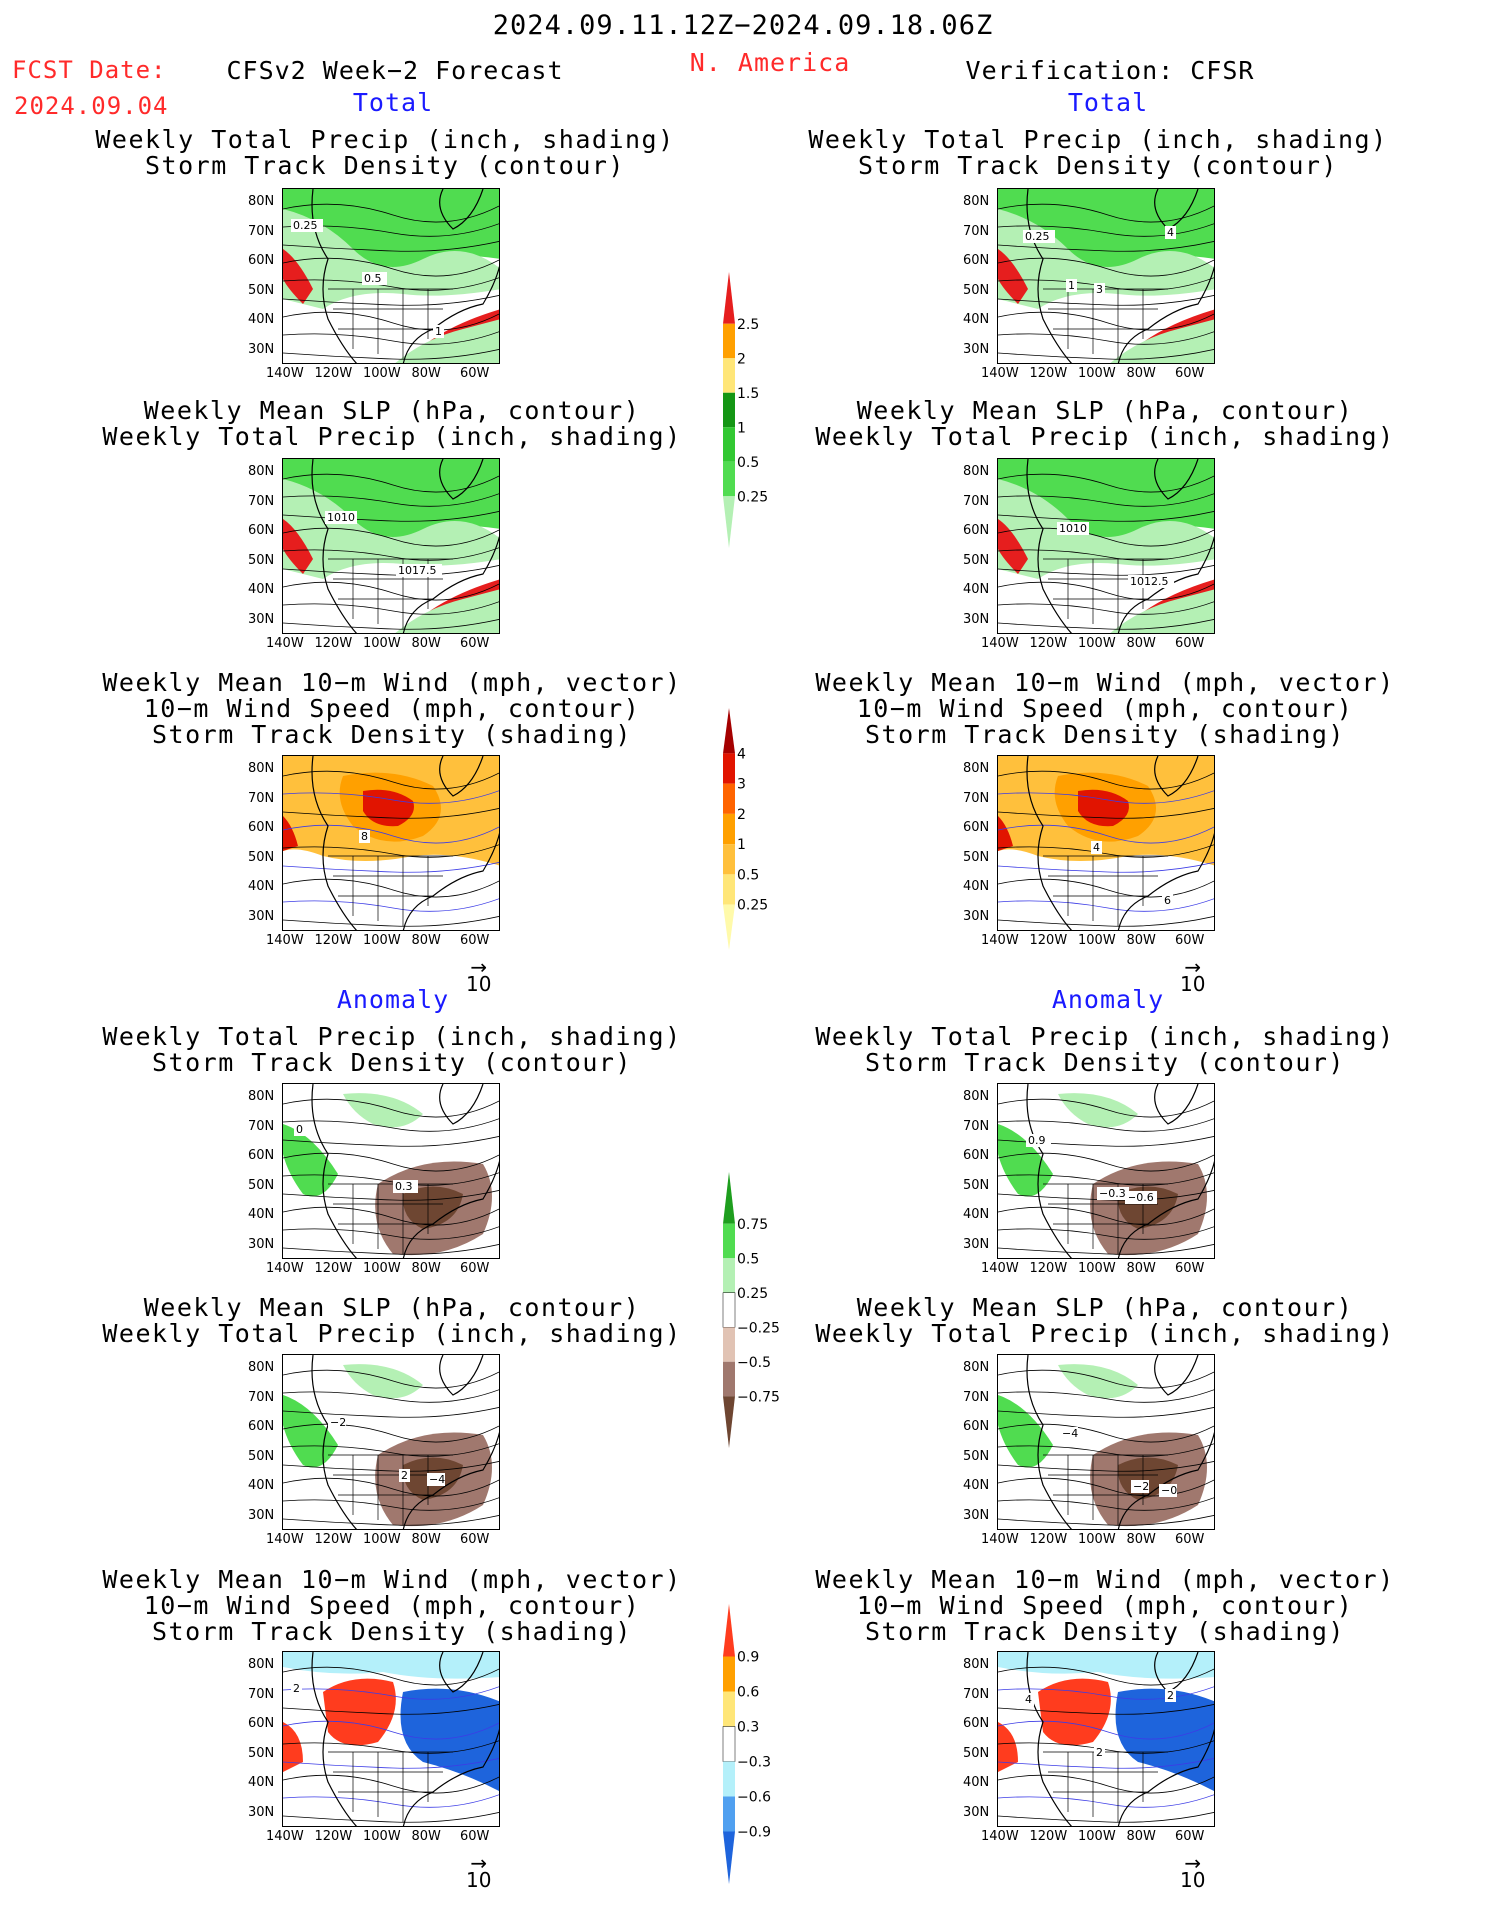 The width and height of the screenshot is (1487, 1925). I want to click on colorbar-label: −0.5, so click(754, 1363).